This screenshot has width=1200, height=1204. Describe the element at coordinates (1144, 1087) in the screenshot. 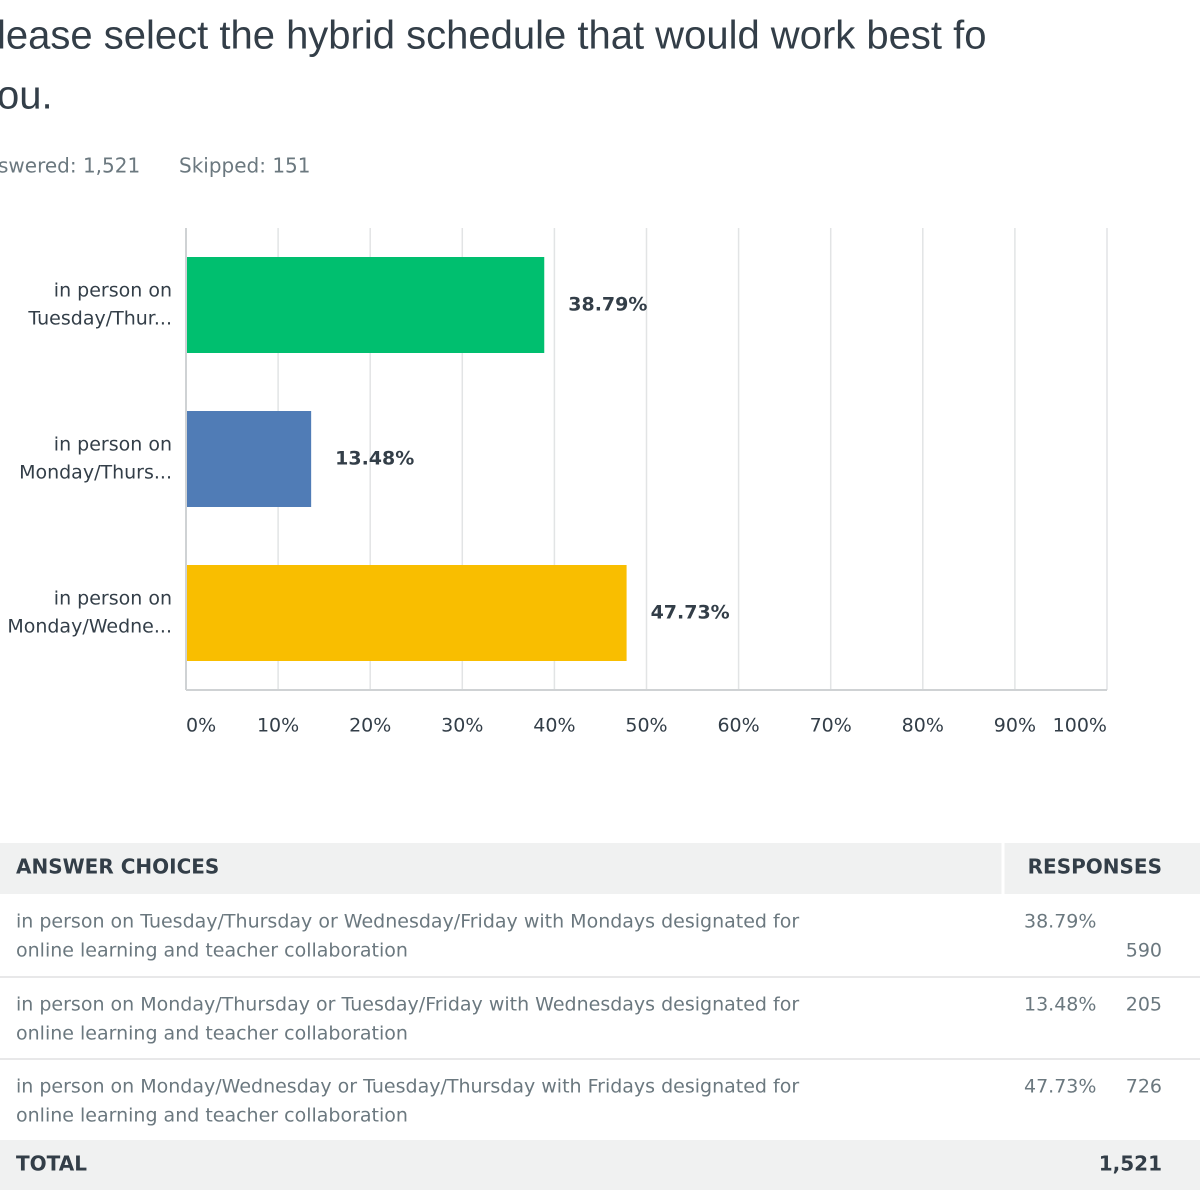

I see `response-count: 726` at that location.